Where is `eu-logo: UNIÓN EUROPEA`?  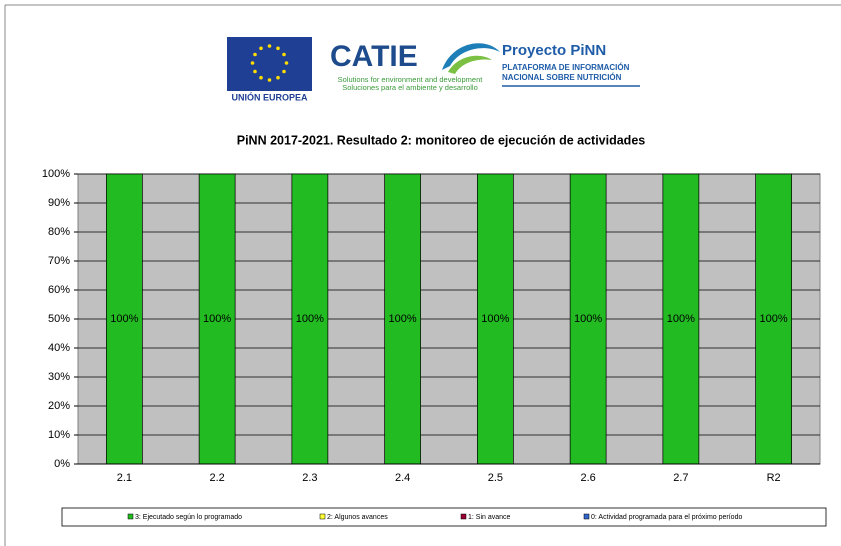
eu-logo: UNIÓN EUROPEA is located at coordinates (269, 69).